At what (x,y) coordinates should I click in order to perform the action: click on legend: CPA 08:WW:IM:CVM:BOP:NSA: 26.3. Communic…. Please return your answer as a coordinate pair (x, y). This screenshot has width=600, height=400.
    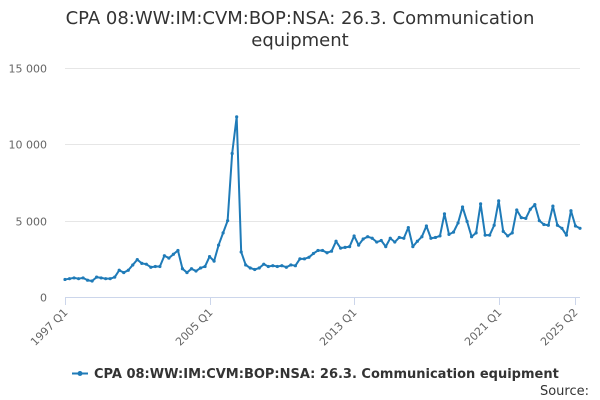
    Looking at the image, I should click on (315, 374).